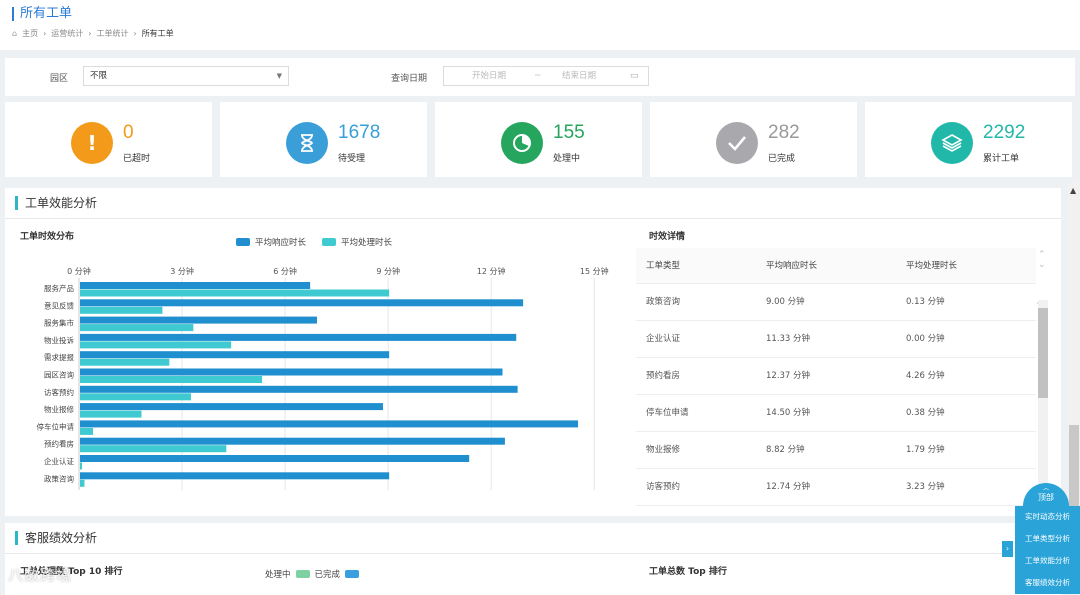  What do you see at coordinates (1045, 488) in the screenshot?
I see `chevron-up-icon: ︿` at bounding box center [1045, 488].